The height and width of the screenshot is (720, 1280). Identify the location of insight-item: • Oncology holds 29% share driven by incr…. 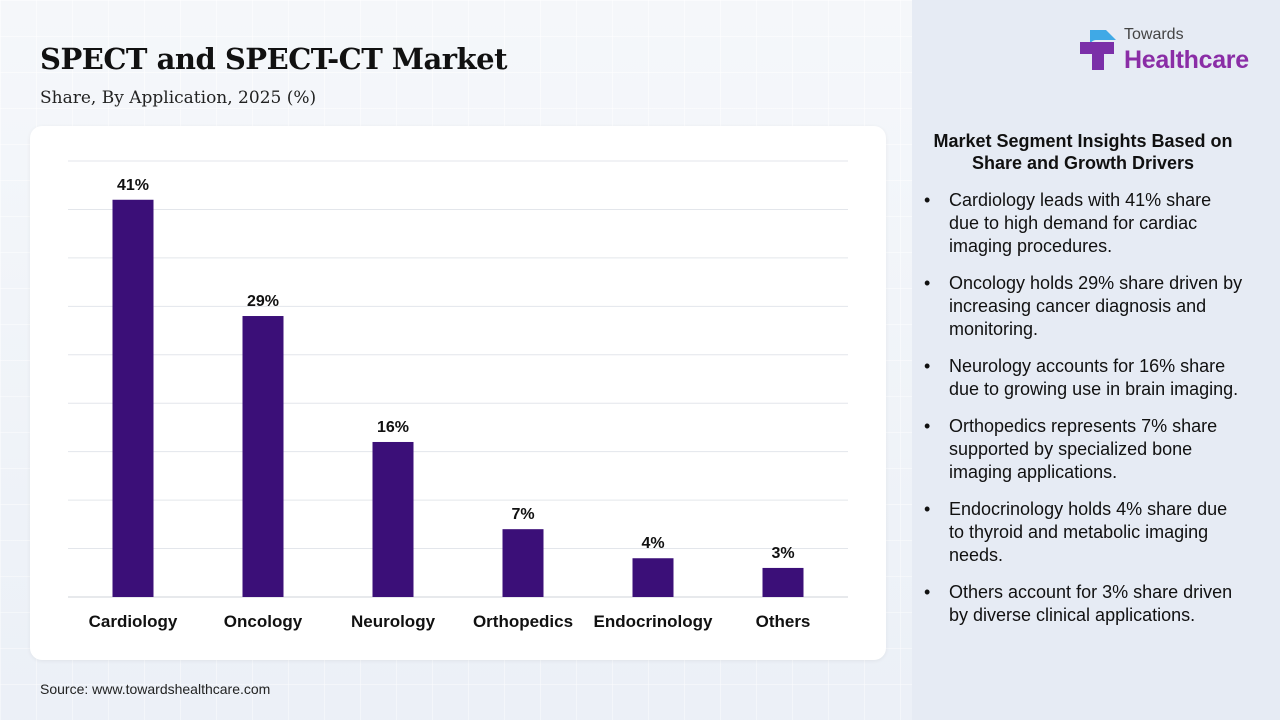
(1084, 306).